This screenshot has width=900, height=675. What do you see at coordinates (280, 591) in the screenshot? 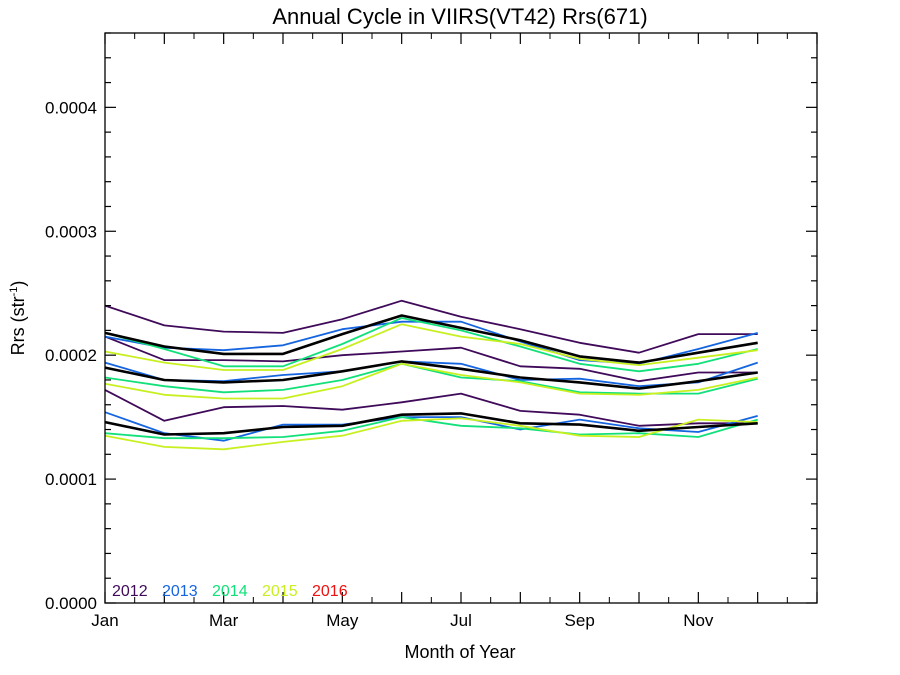
I see `legend-entry-2015: 2015` at bounding box center [280, 591].